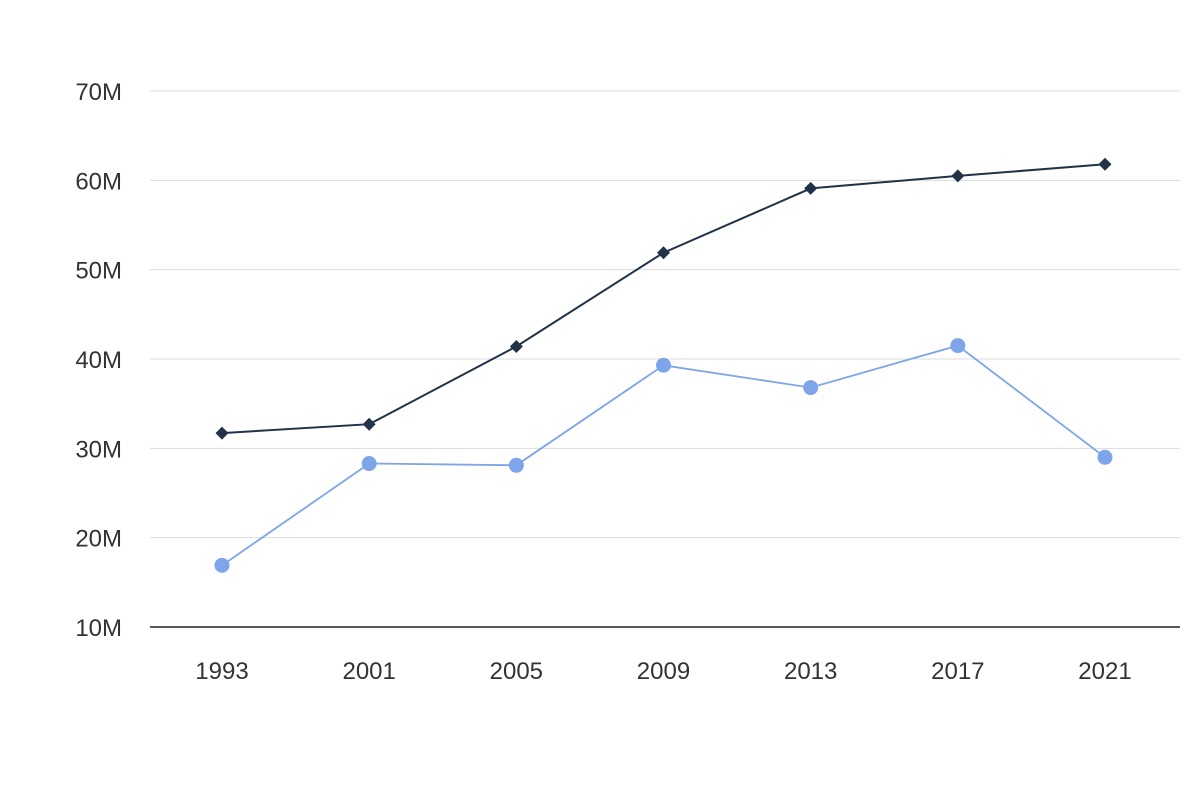  Describe the element at coordinates (98, 181) in the screenshot. I see `y-tick-label: 60M` at that location.